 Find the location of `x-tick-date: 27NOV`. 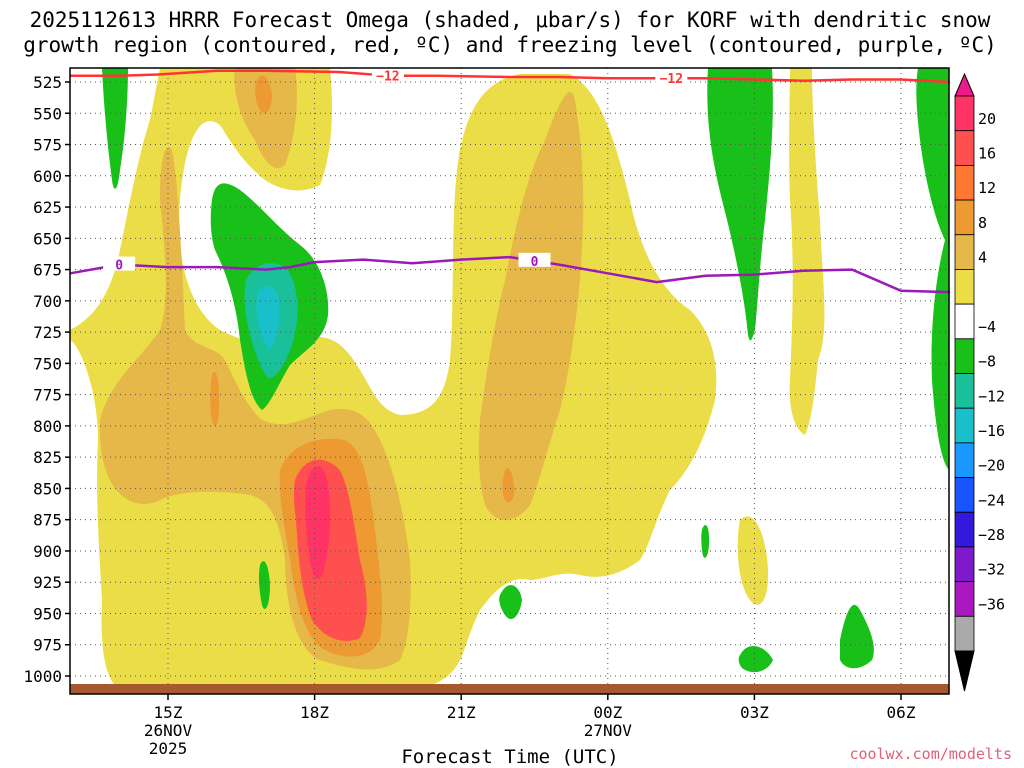

x-tick-date: 27NOV is located at coordinates (608, 730).